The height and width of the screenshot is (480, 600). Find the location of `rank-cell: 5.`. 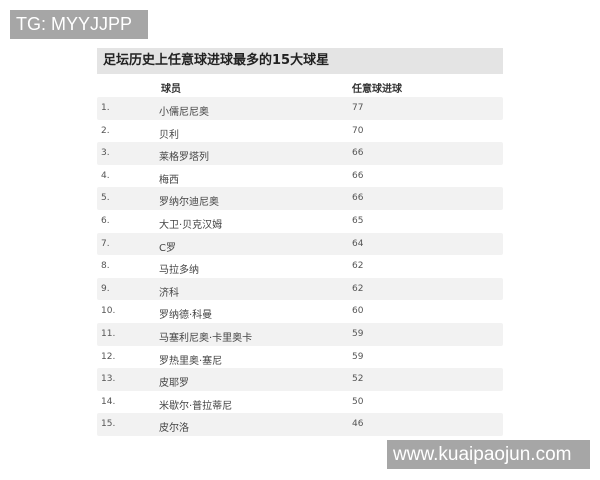

rank-cell: 5. is located at coordinates (105, 198).